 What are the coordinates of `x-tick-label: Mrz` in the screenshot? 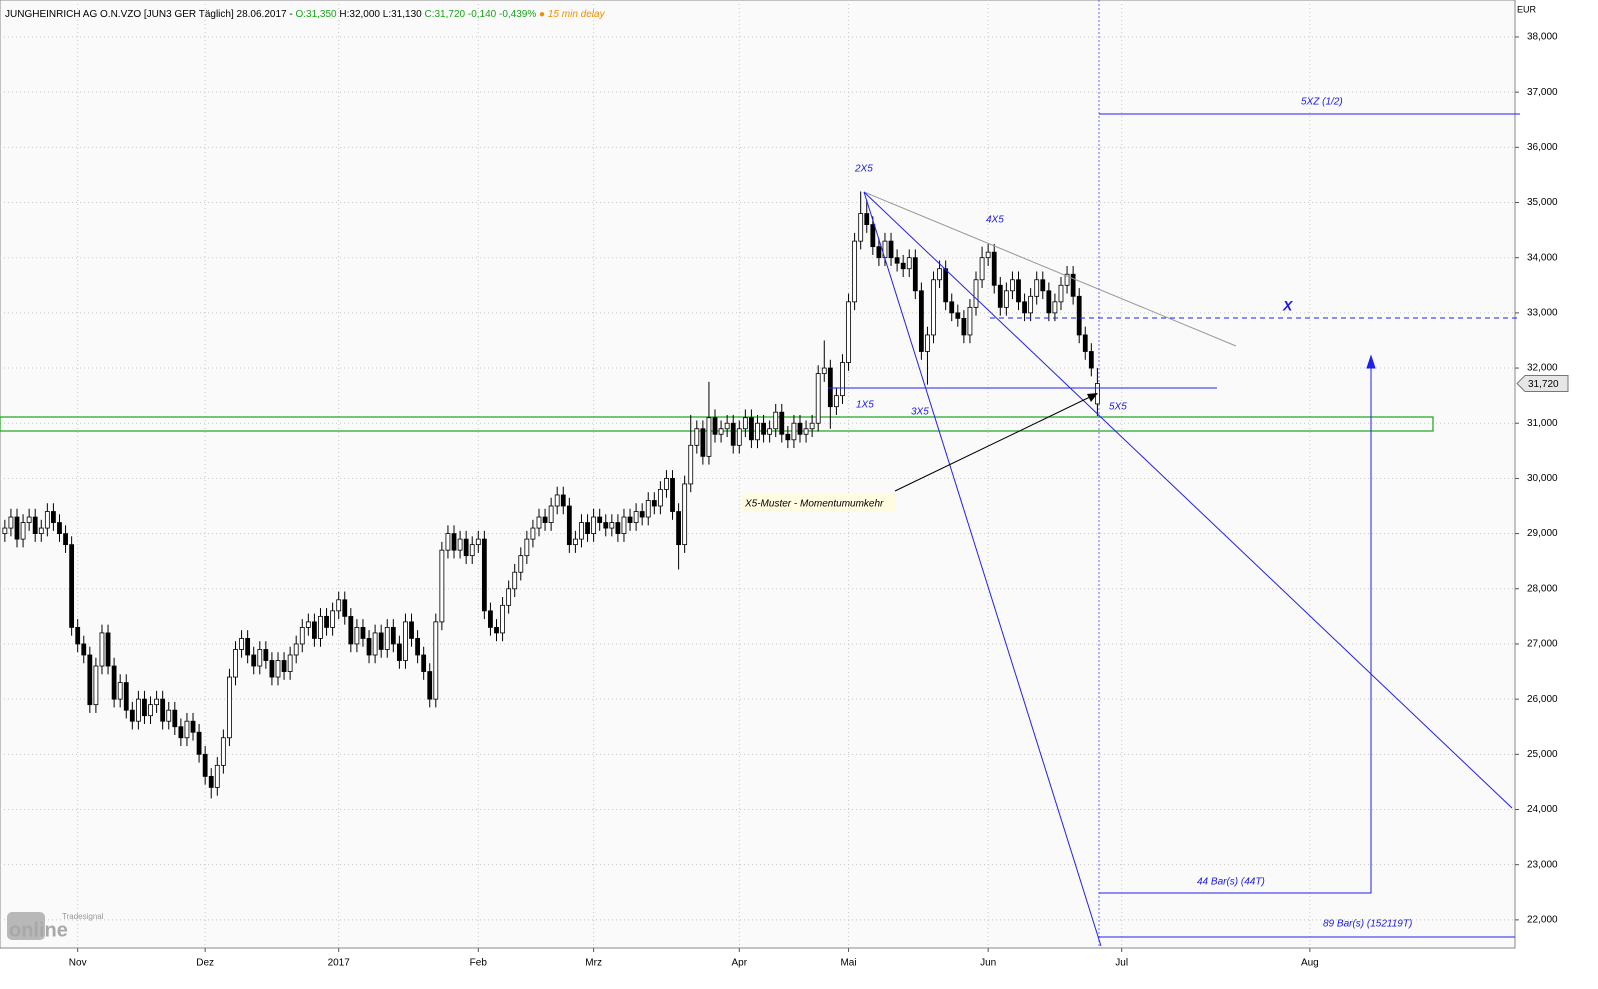 It's located at (593, 963).